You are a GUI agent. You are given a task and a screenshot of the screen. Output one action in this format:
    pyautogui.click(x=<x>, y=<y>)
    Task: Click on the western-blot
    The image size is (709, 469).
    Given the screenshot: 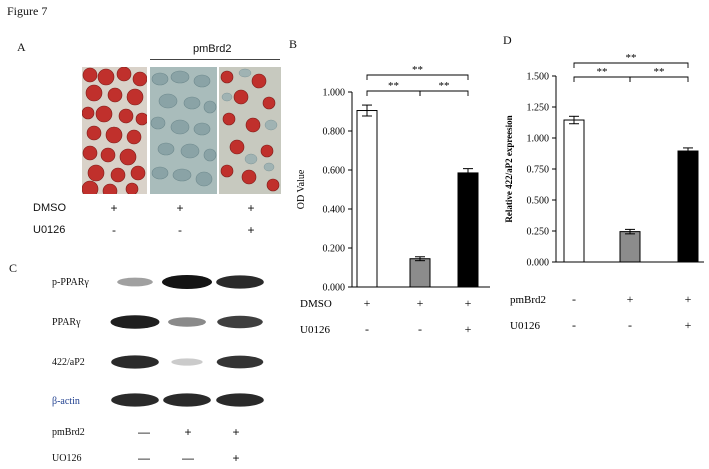 What is the action you would take?
    pyautogui.click(x=187, y=341)
    